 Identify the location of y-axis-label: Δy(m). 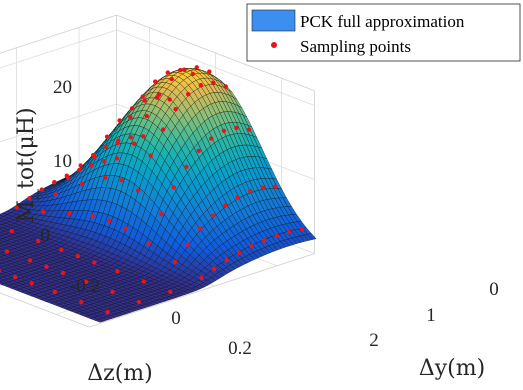
(452, 368).